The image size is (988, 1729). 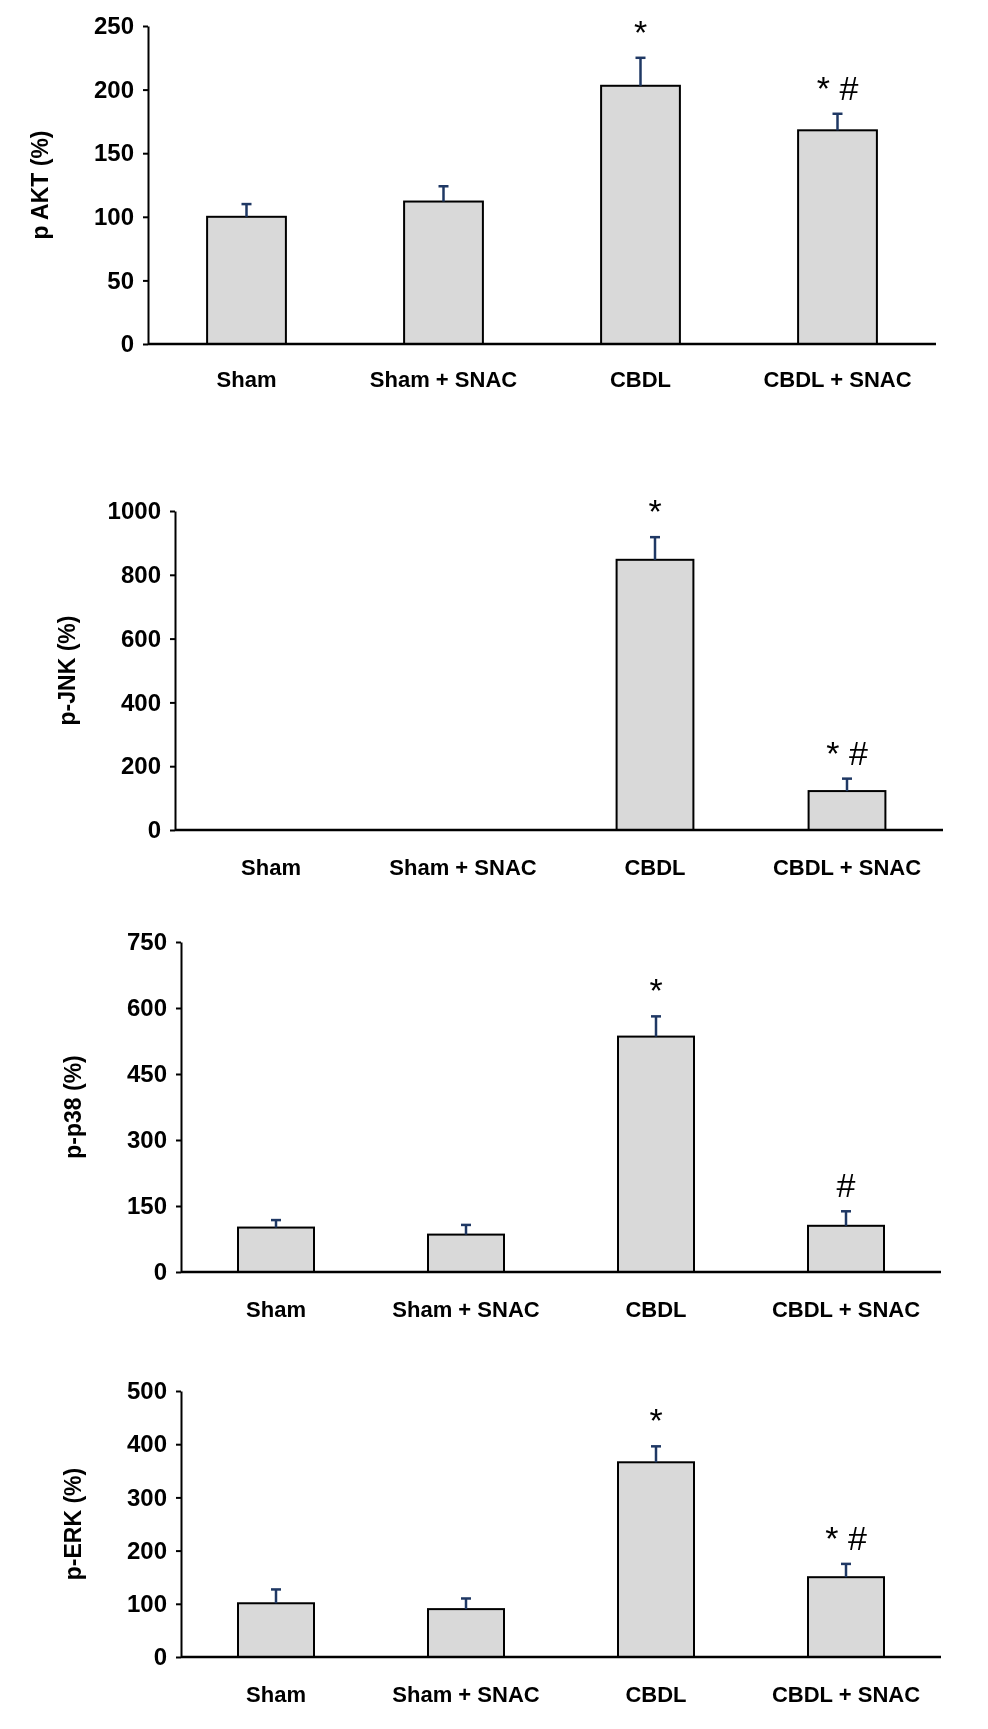 What do you see at coordinates (846, 1185) in the screenshot?
I see `annotation: #` at bounding box center [846, 1185].